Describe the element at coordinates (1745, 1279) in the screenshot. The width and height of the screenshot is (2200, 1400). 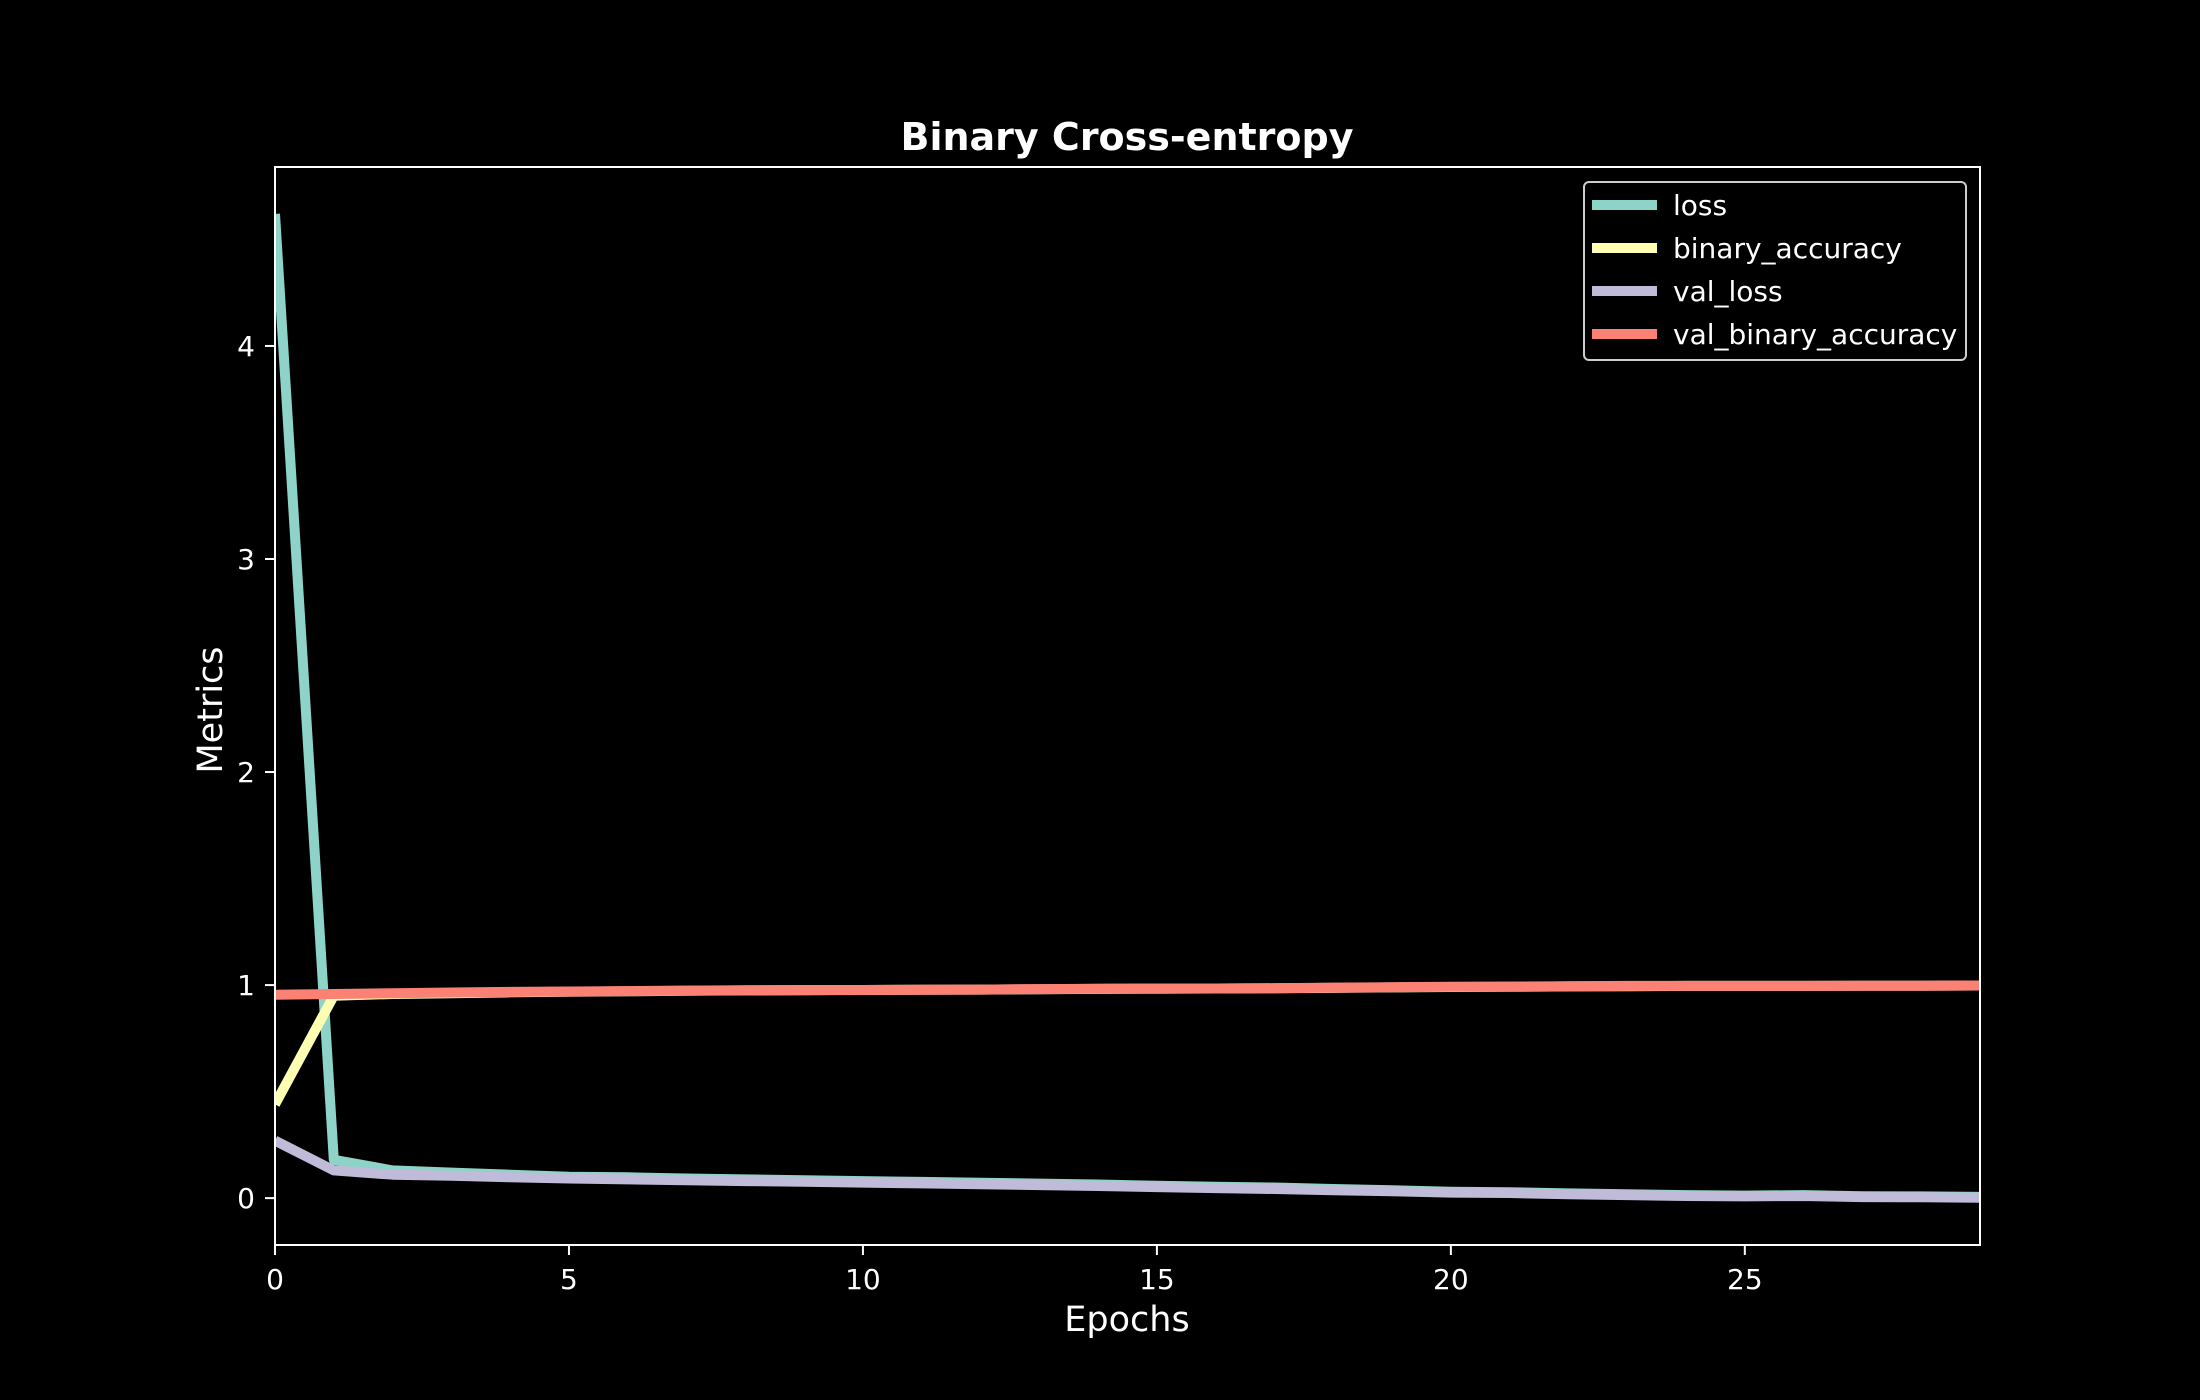
I see `x-tick-label: 25` at that location.